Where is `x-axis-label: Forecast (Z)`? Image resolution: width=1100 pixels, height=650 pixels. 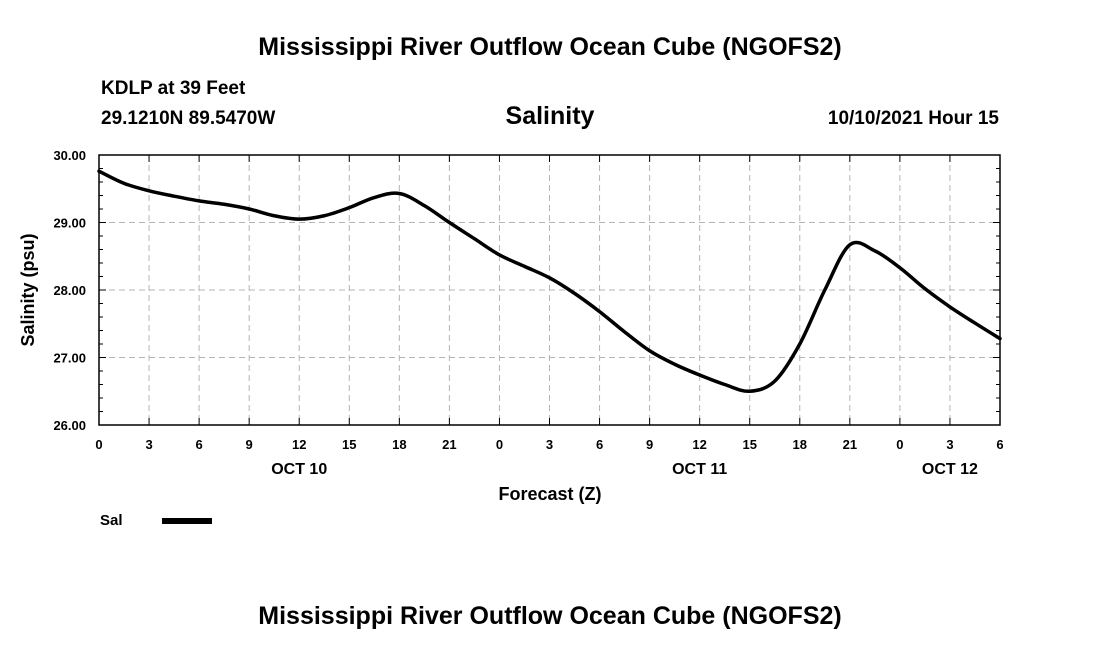 x-axis-label: Forecast (Z) is located at coordinates (549, 494).